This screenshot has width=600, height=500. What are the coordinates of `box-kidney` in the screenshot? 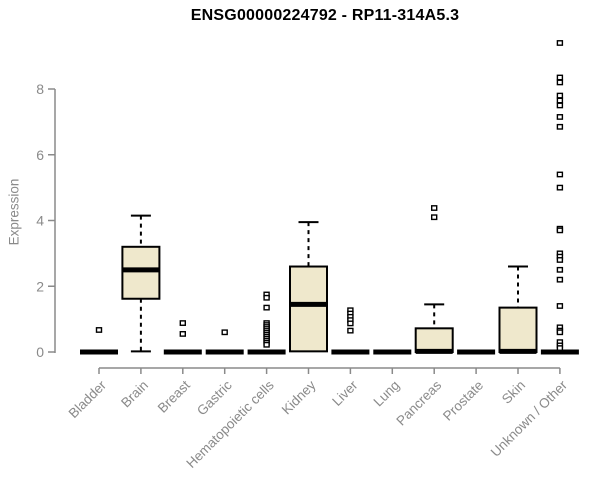 It's located at (308, 309).